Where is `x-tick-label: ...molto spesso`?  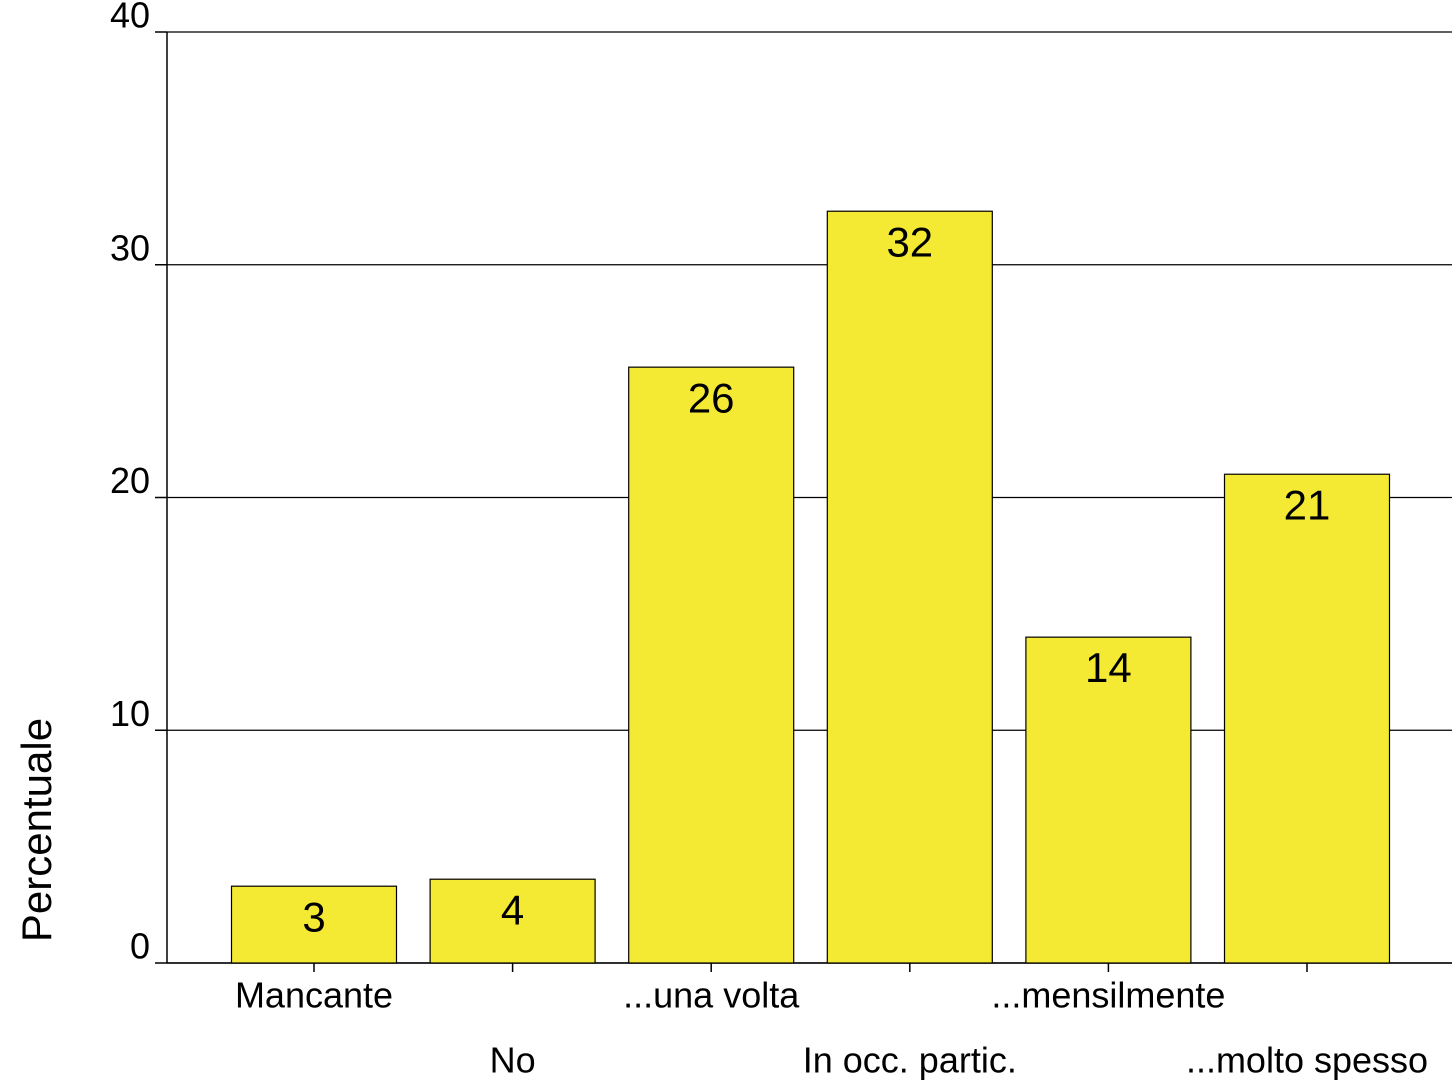
x-tick-label: ...molto spesso is located at coordinates (1307, 1060).